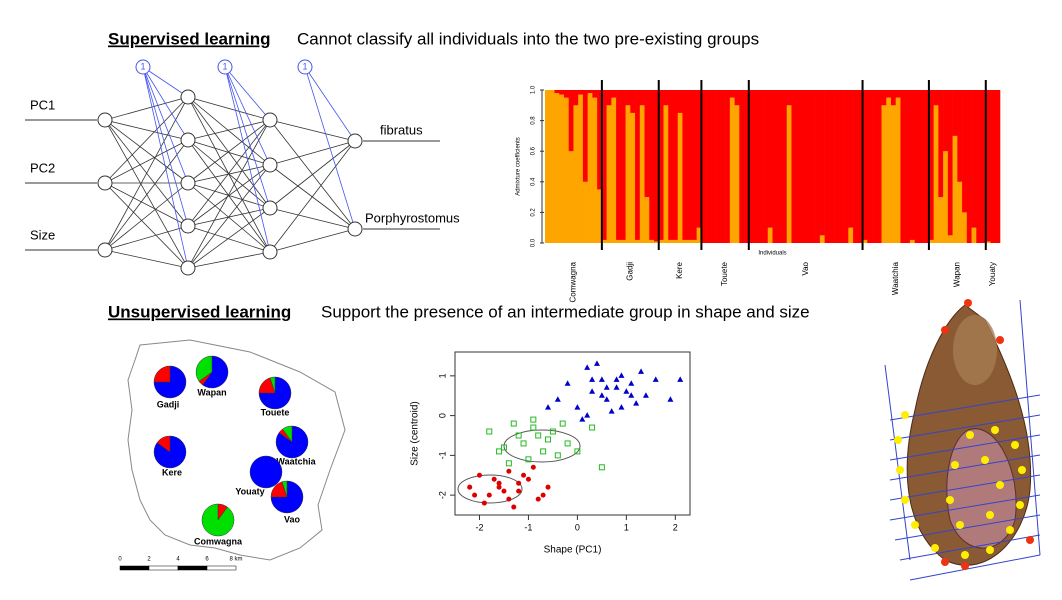 The width and height of the screenshot is (1062, 600). Describe the element at coordinates (442, 415) in the screenshot. I see `y-tick-label: 0` at that location.